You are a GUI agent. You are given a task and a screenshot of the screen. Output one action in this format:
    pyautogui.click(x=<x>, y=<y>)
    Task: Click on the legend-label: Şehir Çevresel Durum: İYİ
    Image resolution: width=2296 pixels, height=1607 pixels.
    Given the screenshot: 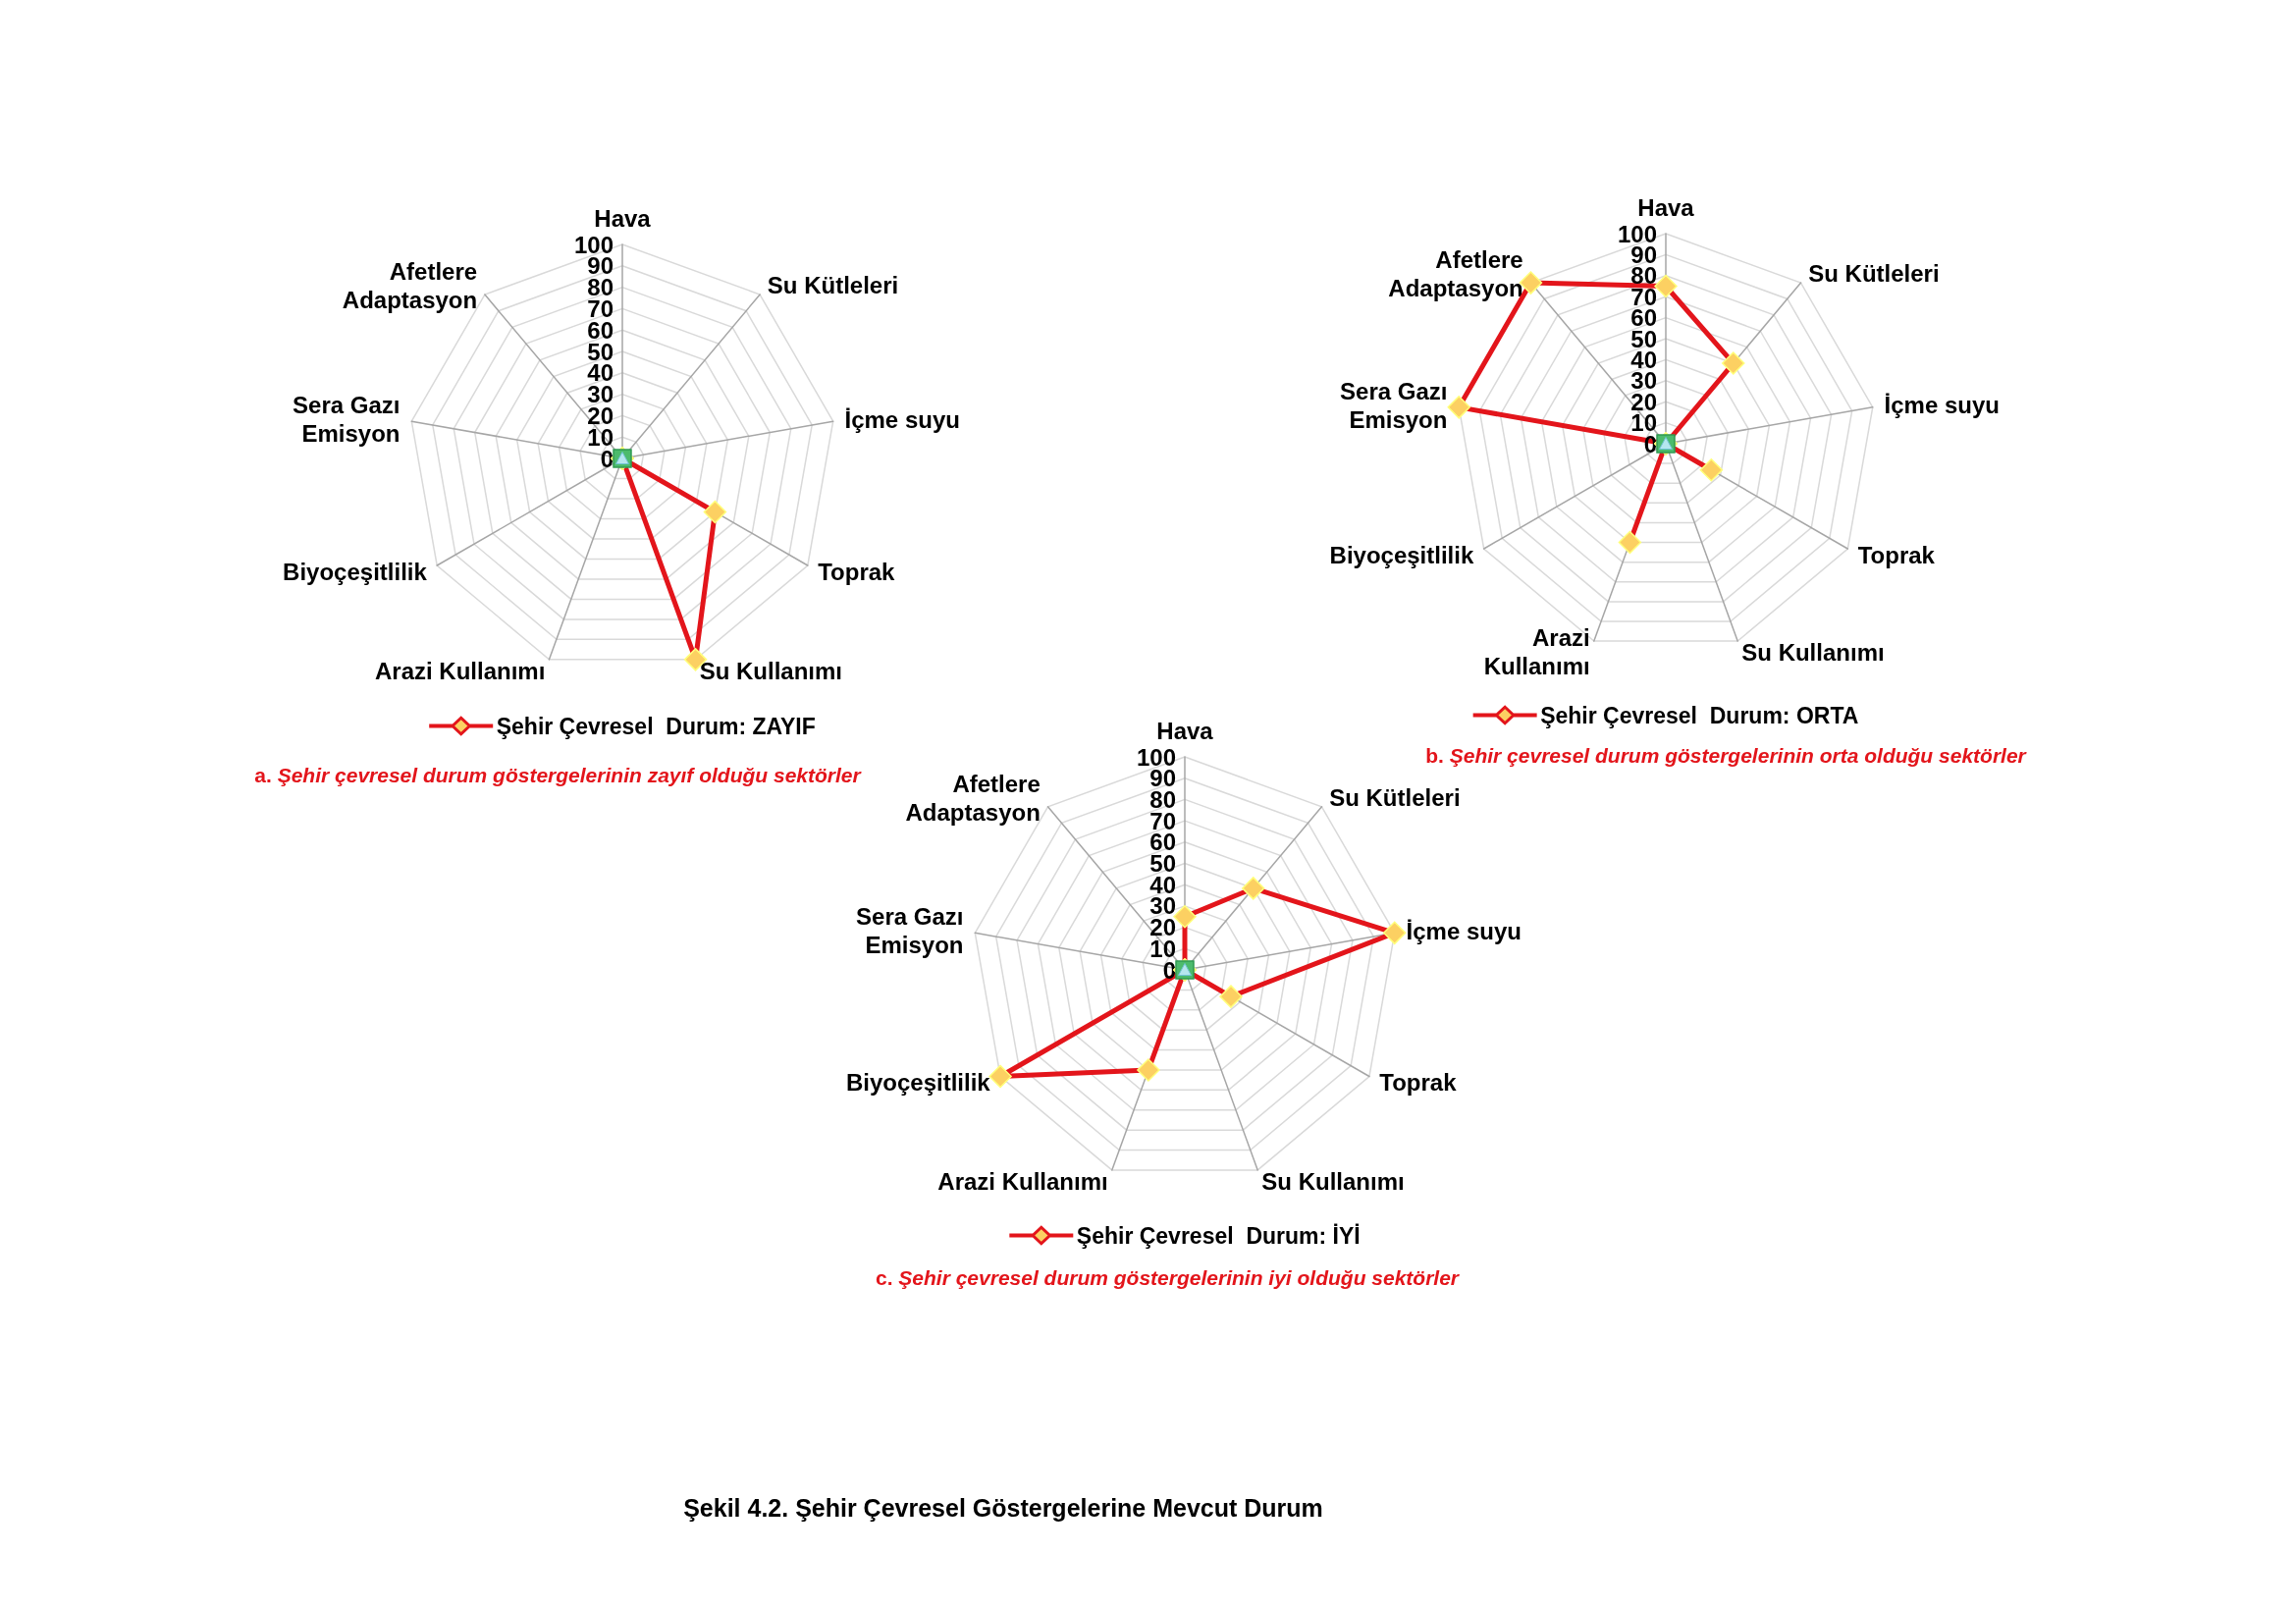 What is the action you would take?
    pyautogui.click(x=1218, y=1235)
    